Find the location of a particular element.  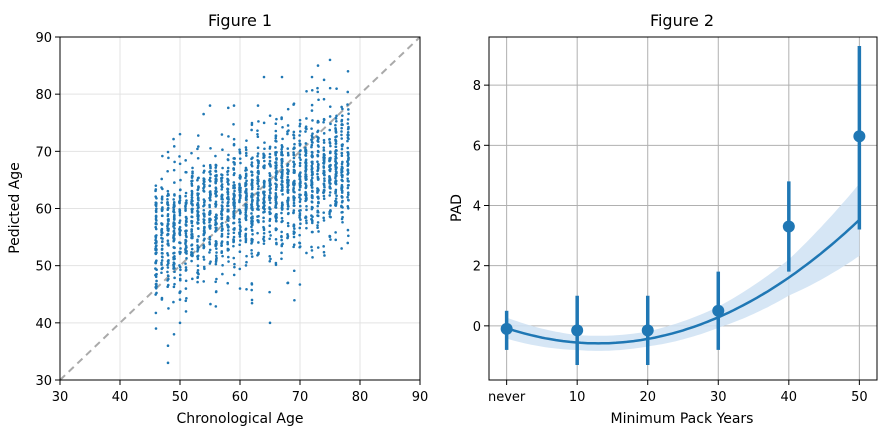

y-tick-label: 0 is located at coordinates (477, 327).